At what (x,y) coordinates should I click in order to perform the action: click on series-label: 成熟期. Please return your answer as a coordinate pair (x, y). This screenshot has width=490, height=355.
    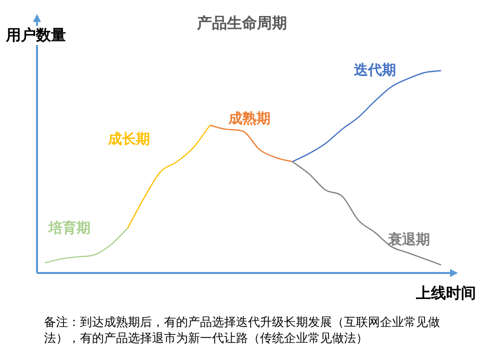
    Looking at the image, I should click on (249, 119).